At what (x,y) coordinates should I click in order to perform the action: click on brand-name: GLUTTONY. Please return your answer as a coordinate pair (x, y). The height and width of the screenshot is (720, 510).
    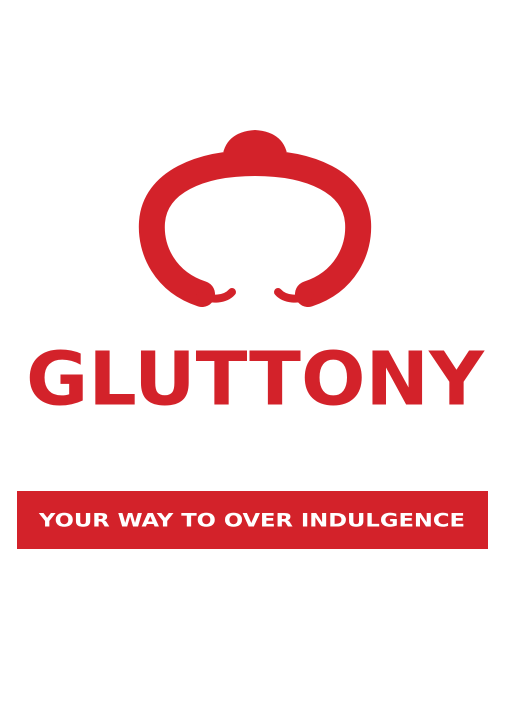
    Looking at the image, I should click on (255, 380).